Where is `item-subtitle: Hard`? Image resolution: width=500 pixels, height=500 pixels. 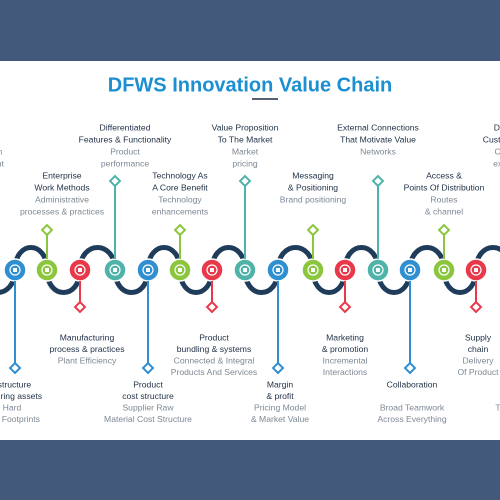 item-subtitle: Hard is located at coordinates (12, 407).